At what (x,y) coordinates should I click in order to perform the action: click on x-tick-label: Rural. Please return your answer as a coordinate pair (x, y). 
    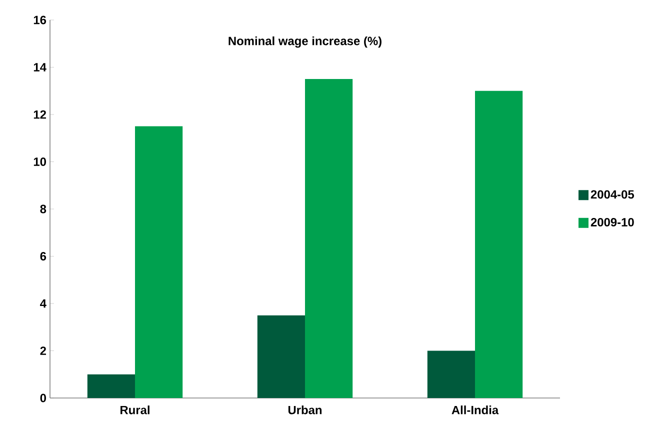
    Looking at the image, I should click on (135, 410).